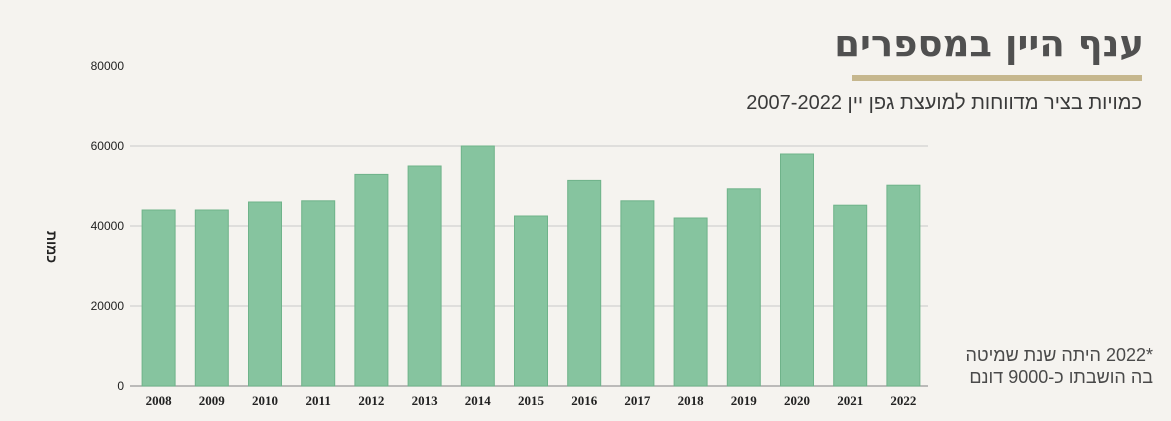 Image resolution: width=1171 pixels, height=421 pixels. I want to click on x-tick-label: 2012, so click(371, 400).